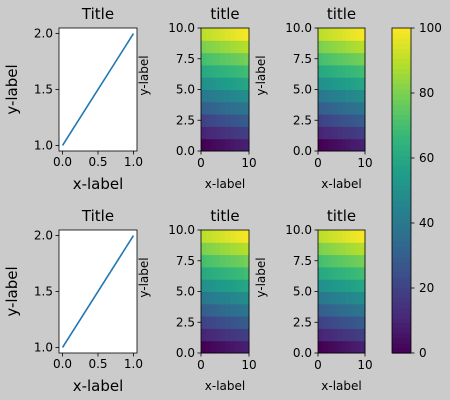 The height and width of the screenshot is (400, 450). What do you see at coordinates (97, 162) in the screenshot?
I see `x-tick-label: 0.5` at bounding box center [97, 162].